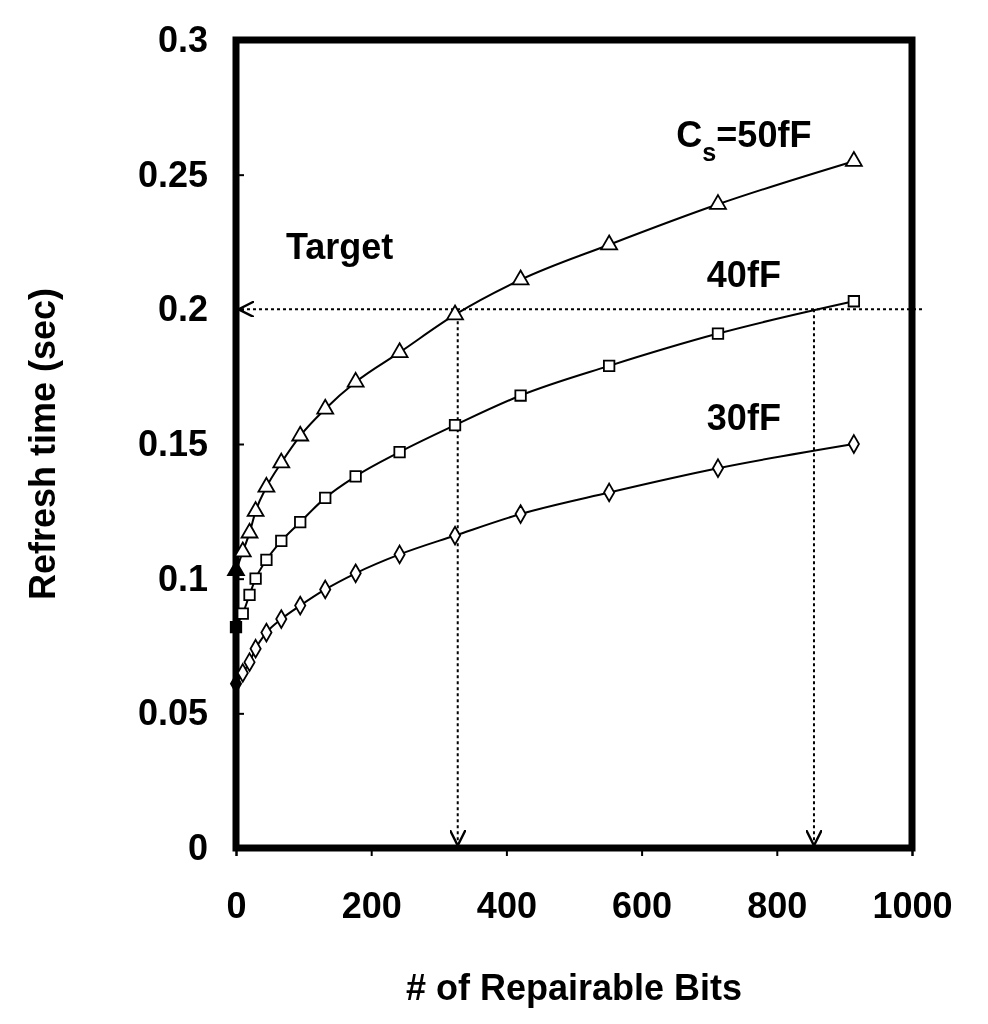  Describe the element at coordinates (42, 444) in the screenshot. I see `y-axis-title: Refresh time (sec)` at that location.